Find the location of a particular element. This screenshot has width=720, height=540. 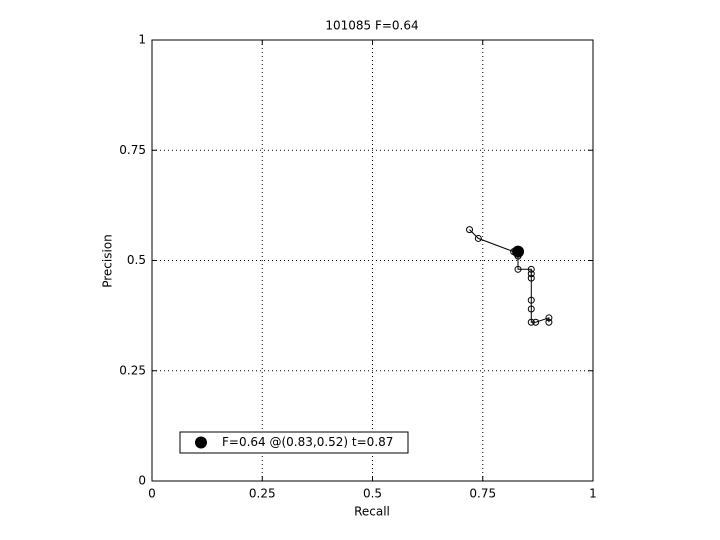

y-tick-label: 1 is located at coordinates (142, 40).